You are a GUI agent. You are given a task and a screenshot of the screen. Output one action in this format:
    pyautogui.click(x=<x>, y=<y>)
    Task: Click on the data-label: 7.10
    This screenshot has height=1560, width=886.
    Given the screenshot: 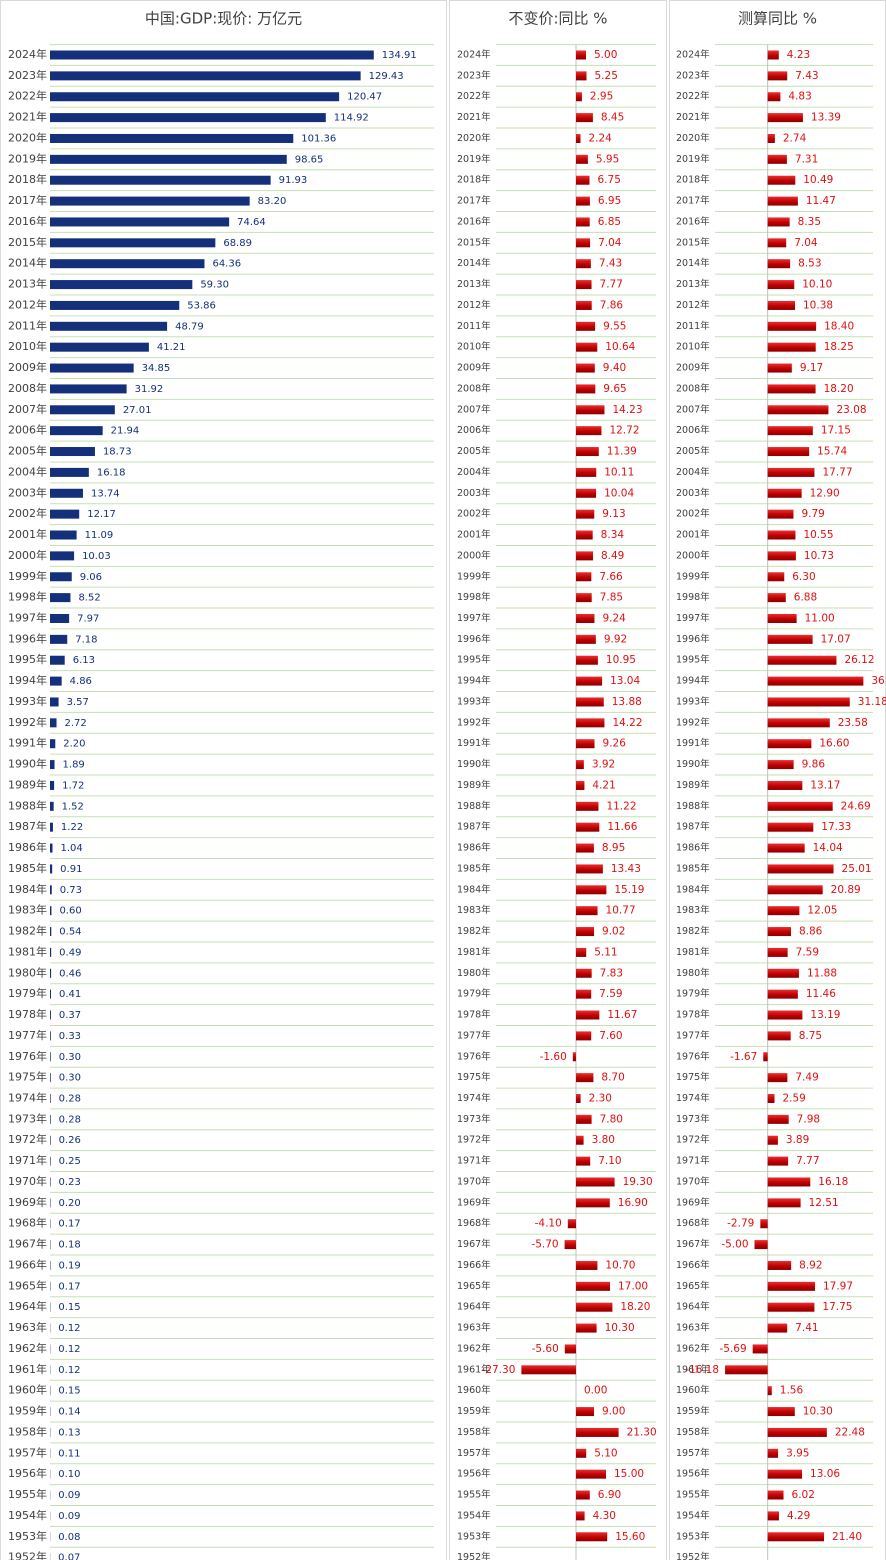 What is the action you would take?
    pyautogui.click(x=609, y=1161)
    